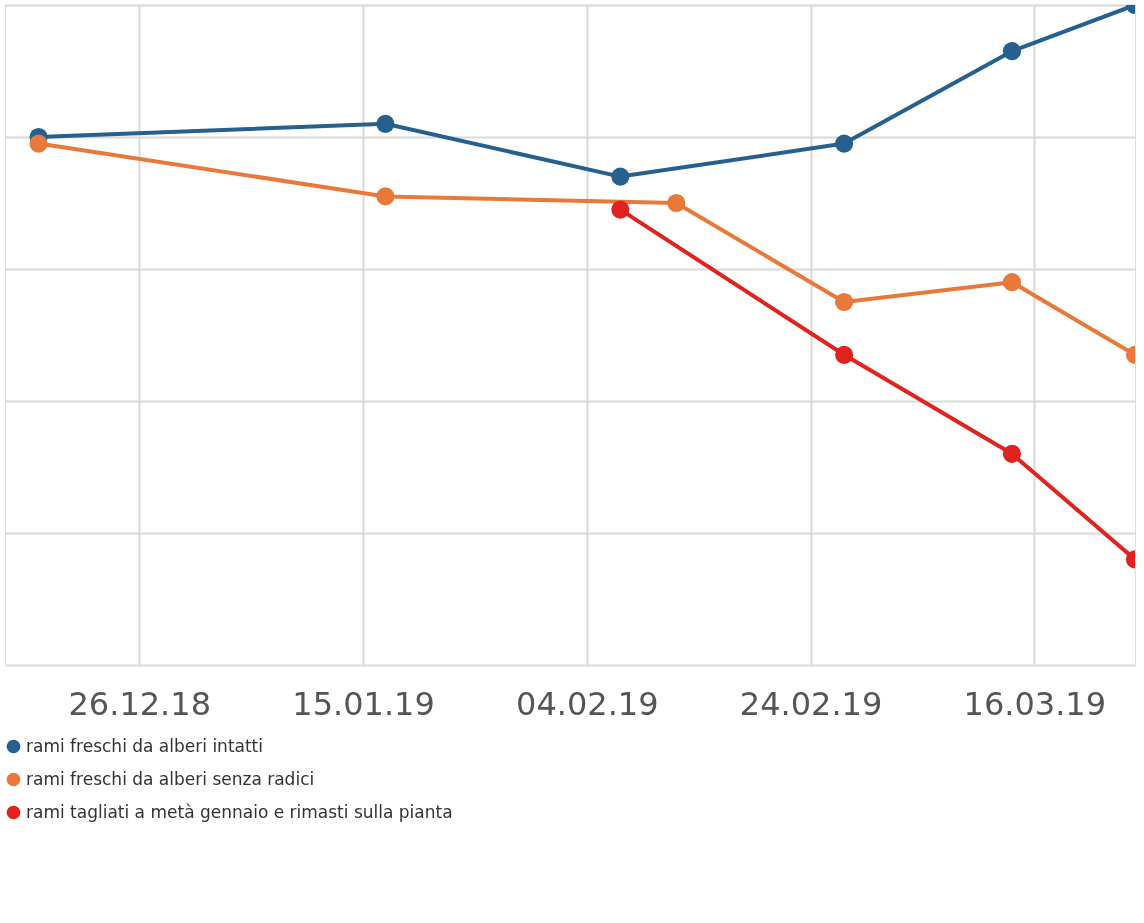 The height and width of the screenshot is (923, 1144). I want to click on legend-label: rami freschi da alberi senza radici, so click(170, 778).